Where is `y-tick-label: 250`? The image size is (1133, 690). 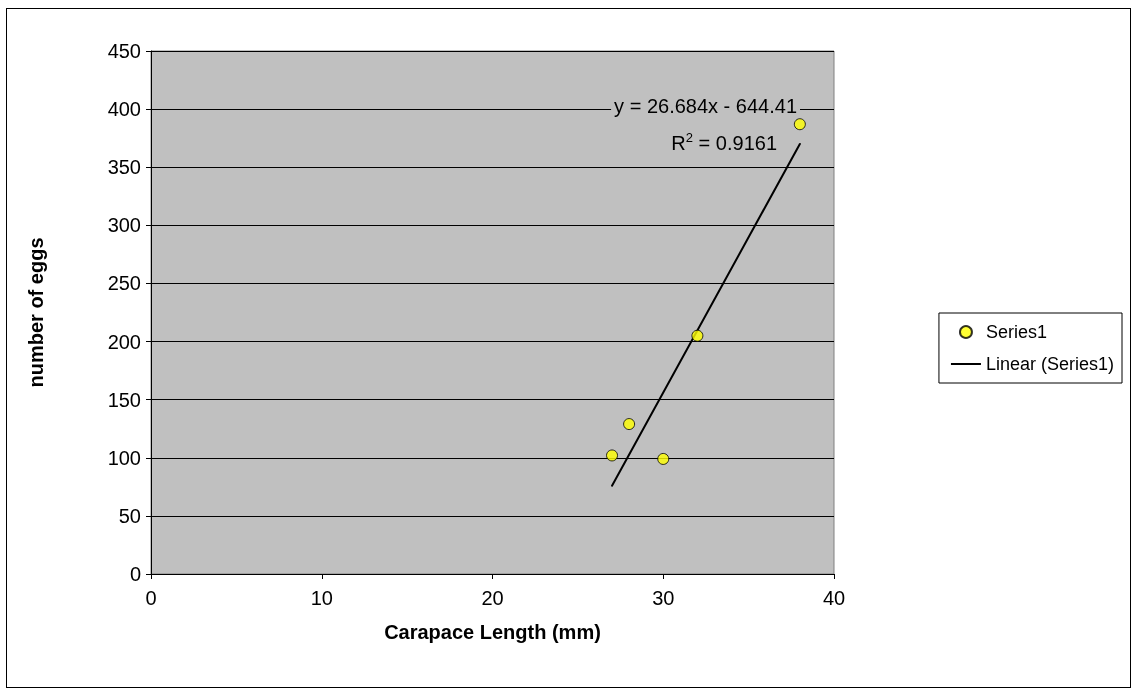
y-tick-label: 250 is located at coordinates (124, 283).